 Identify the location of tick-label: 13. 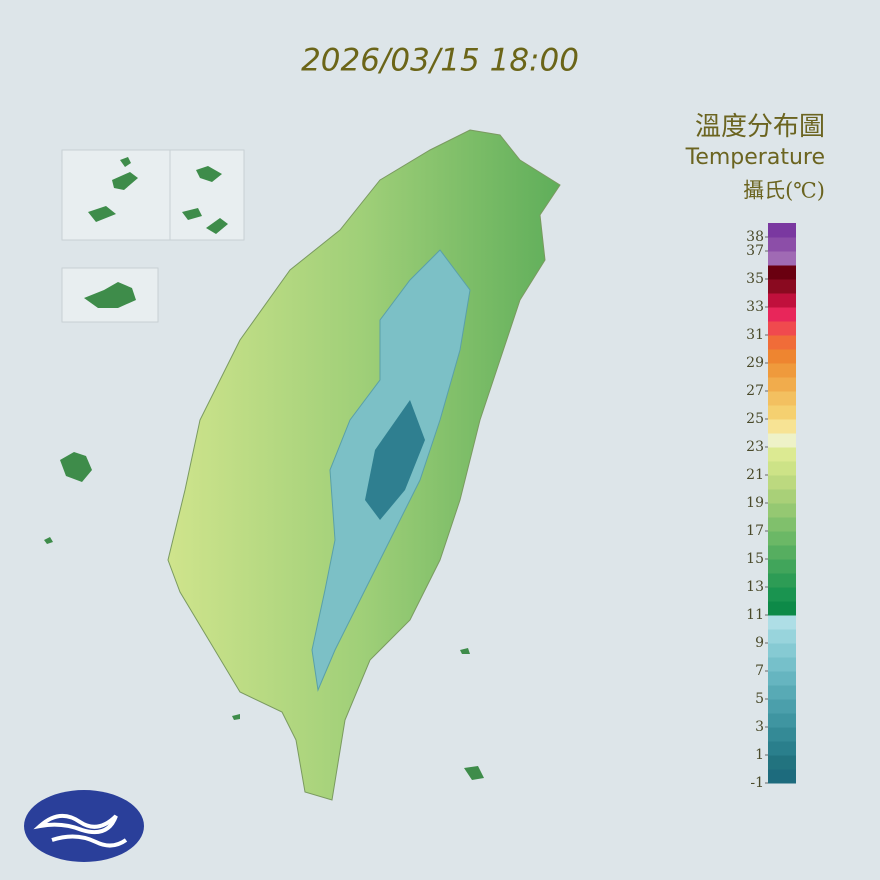
(755, 587).